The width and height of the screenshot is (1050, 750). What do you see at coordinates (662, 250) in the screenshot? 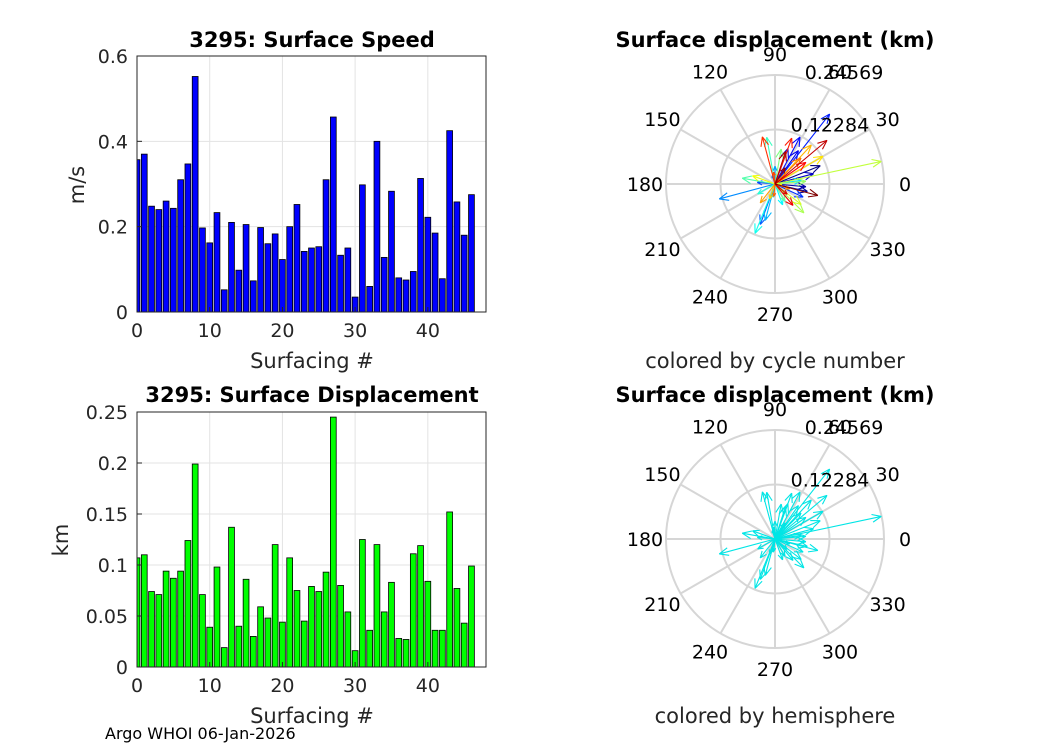
I see `polar-cycle-angle-label: 210` at bounding box center [662, 250].